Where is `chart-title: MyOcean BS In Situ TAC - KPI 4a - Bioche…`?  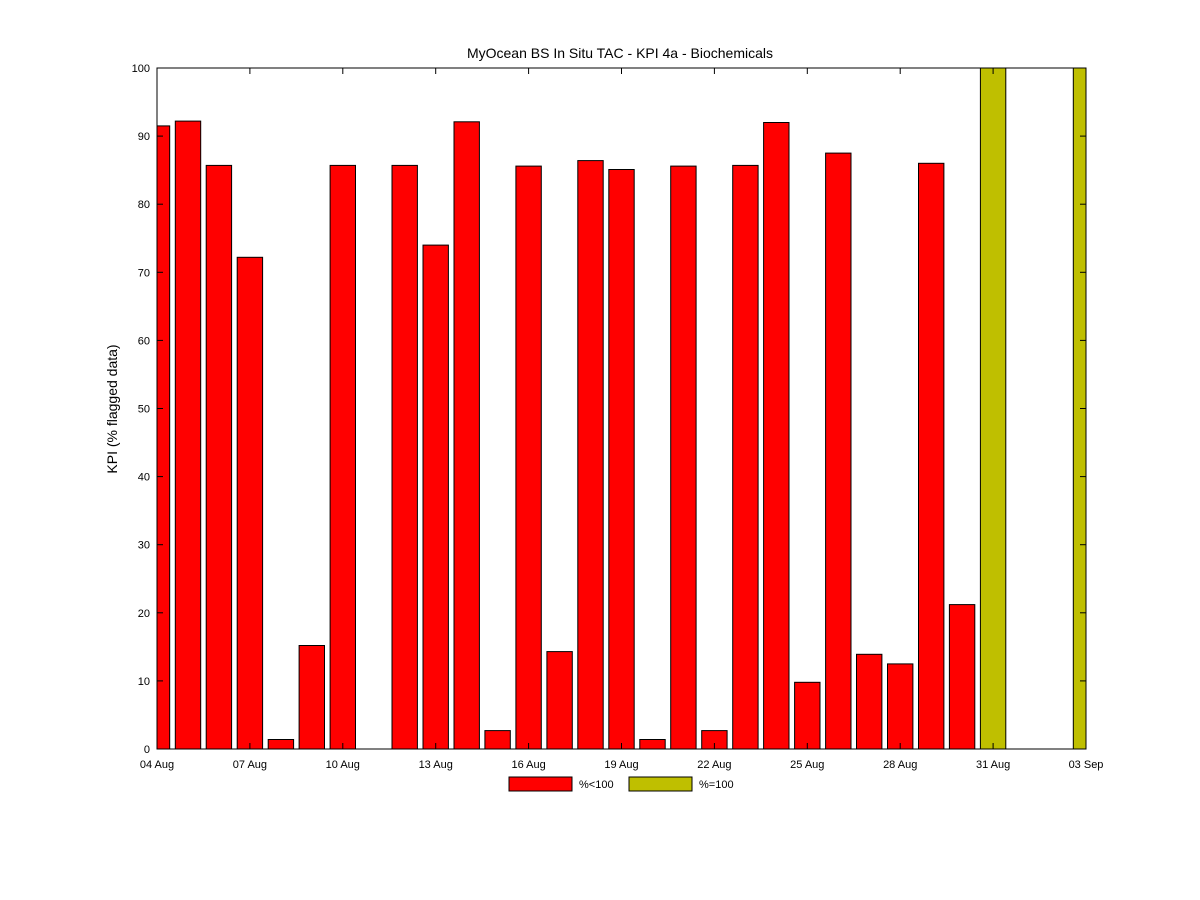 chart-title: MyOcean BS In Situ TAC - KPI 4a - Bioche… is located at coordinates (620, 53).